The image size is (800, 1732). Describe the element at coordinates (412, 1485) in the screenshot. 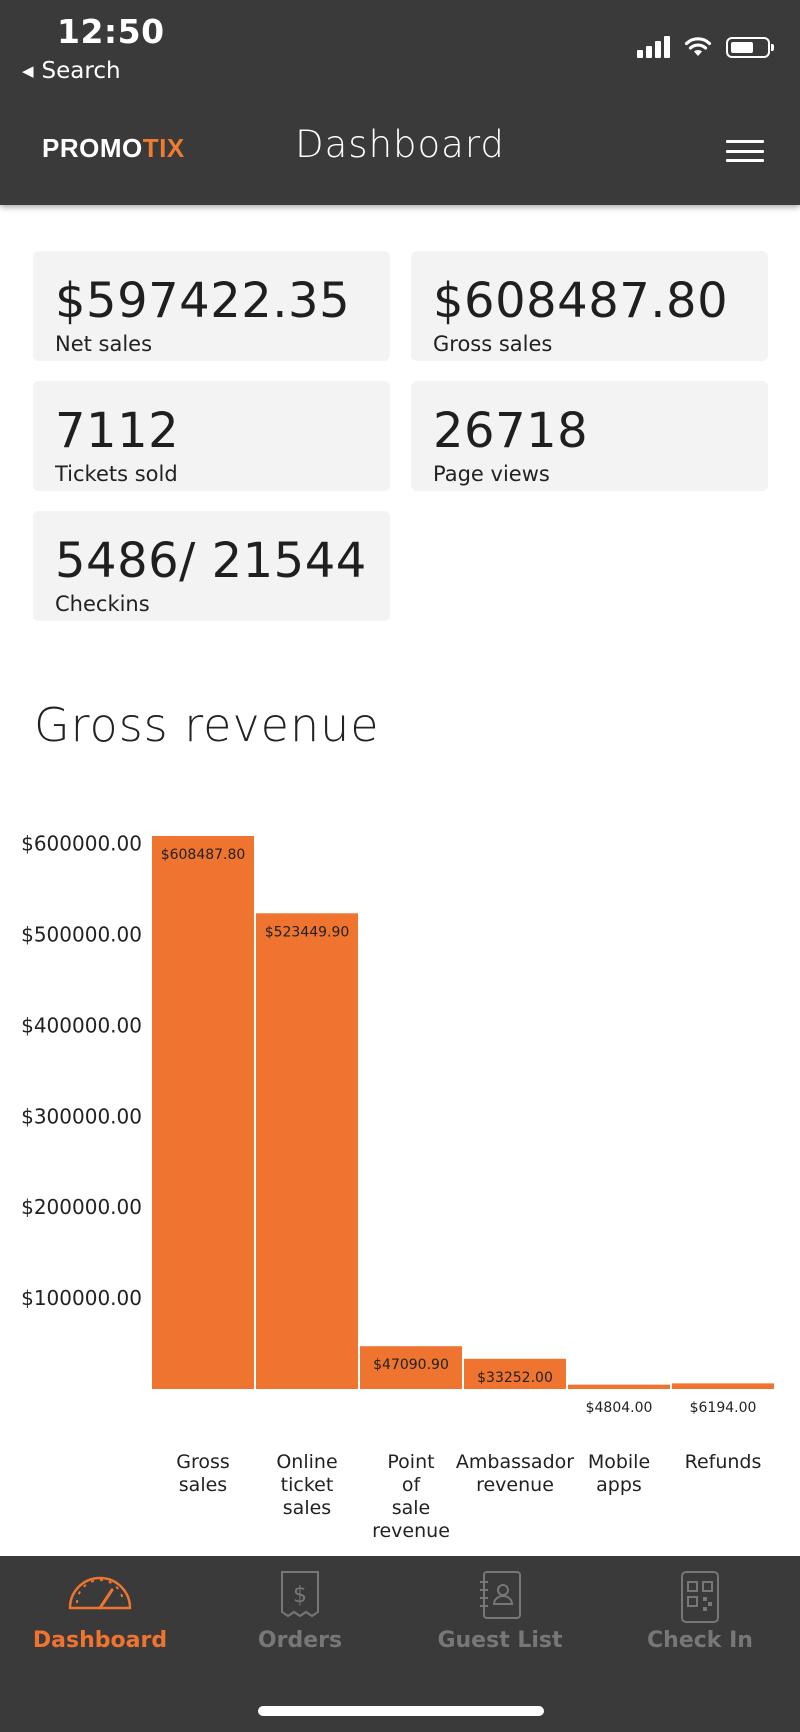

I see `x-category-label: of` at that location.